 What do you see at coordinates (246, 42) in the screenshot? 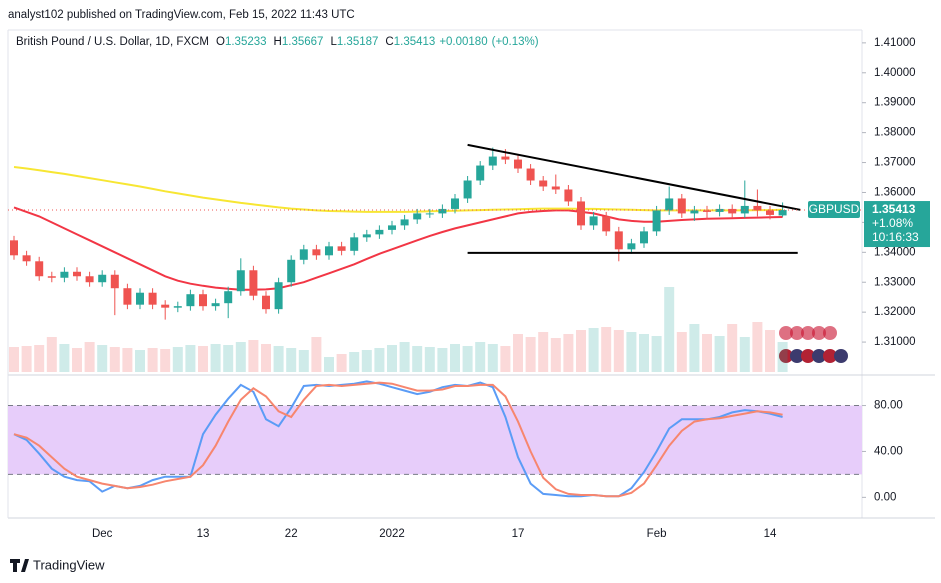
I see `ohlc-value: 1.35233` at bounding box center [246, 42].